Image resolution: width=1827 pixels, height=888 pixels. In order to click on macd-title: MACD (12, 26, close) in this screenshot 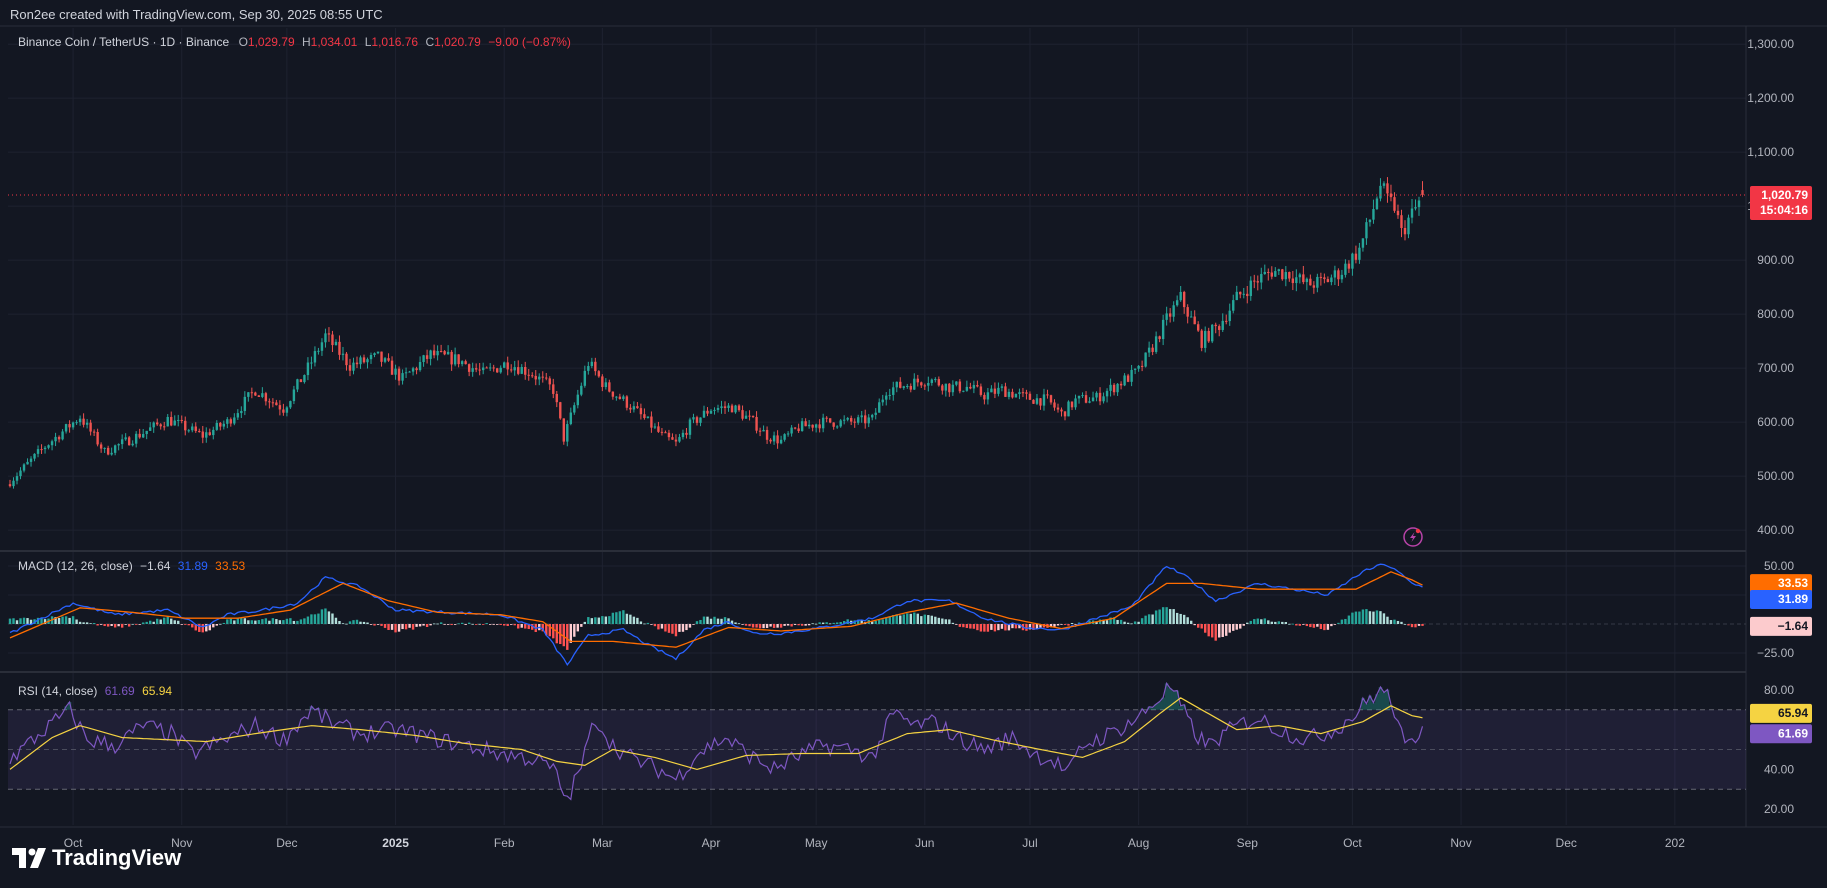, I will do `click(75, 566)`.